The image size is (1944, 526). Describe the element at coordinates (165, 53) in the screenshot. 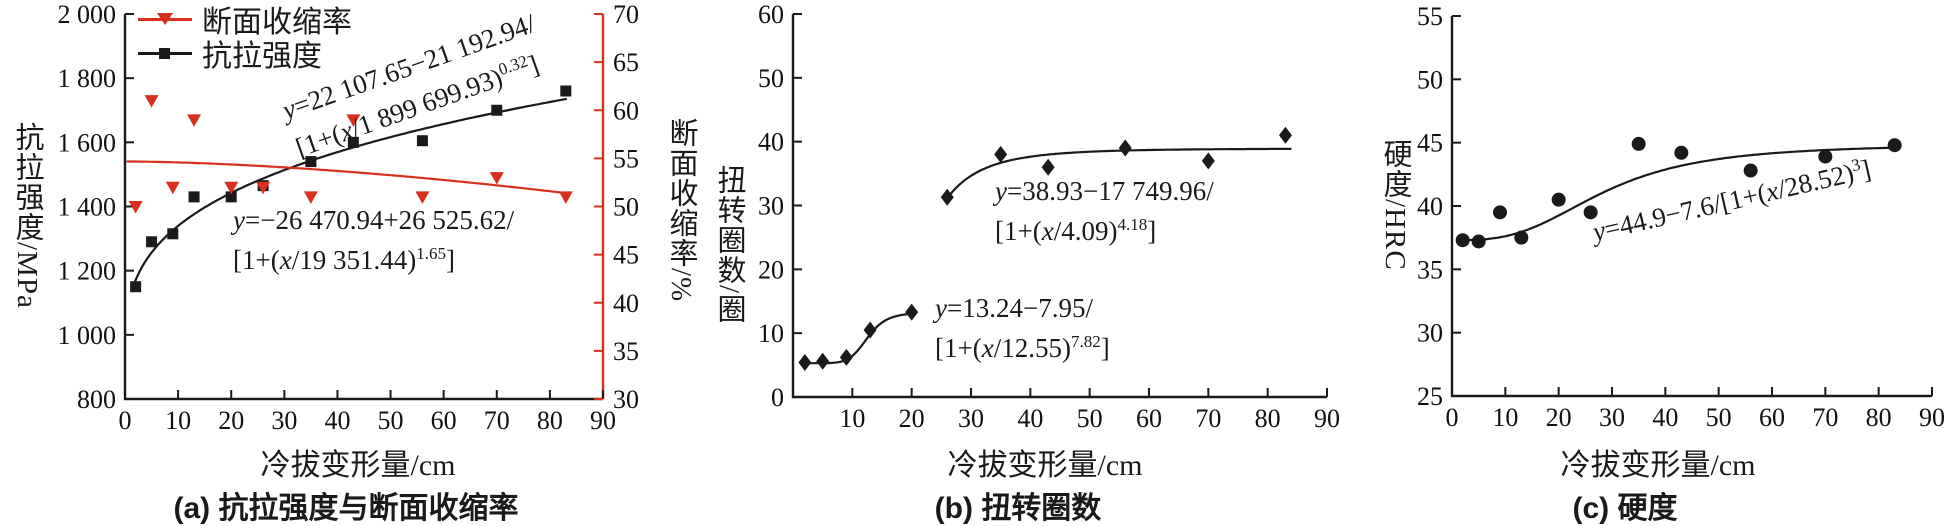

I see `legend-swatch-strength` at that location.